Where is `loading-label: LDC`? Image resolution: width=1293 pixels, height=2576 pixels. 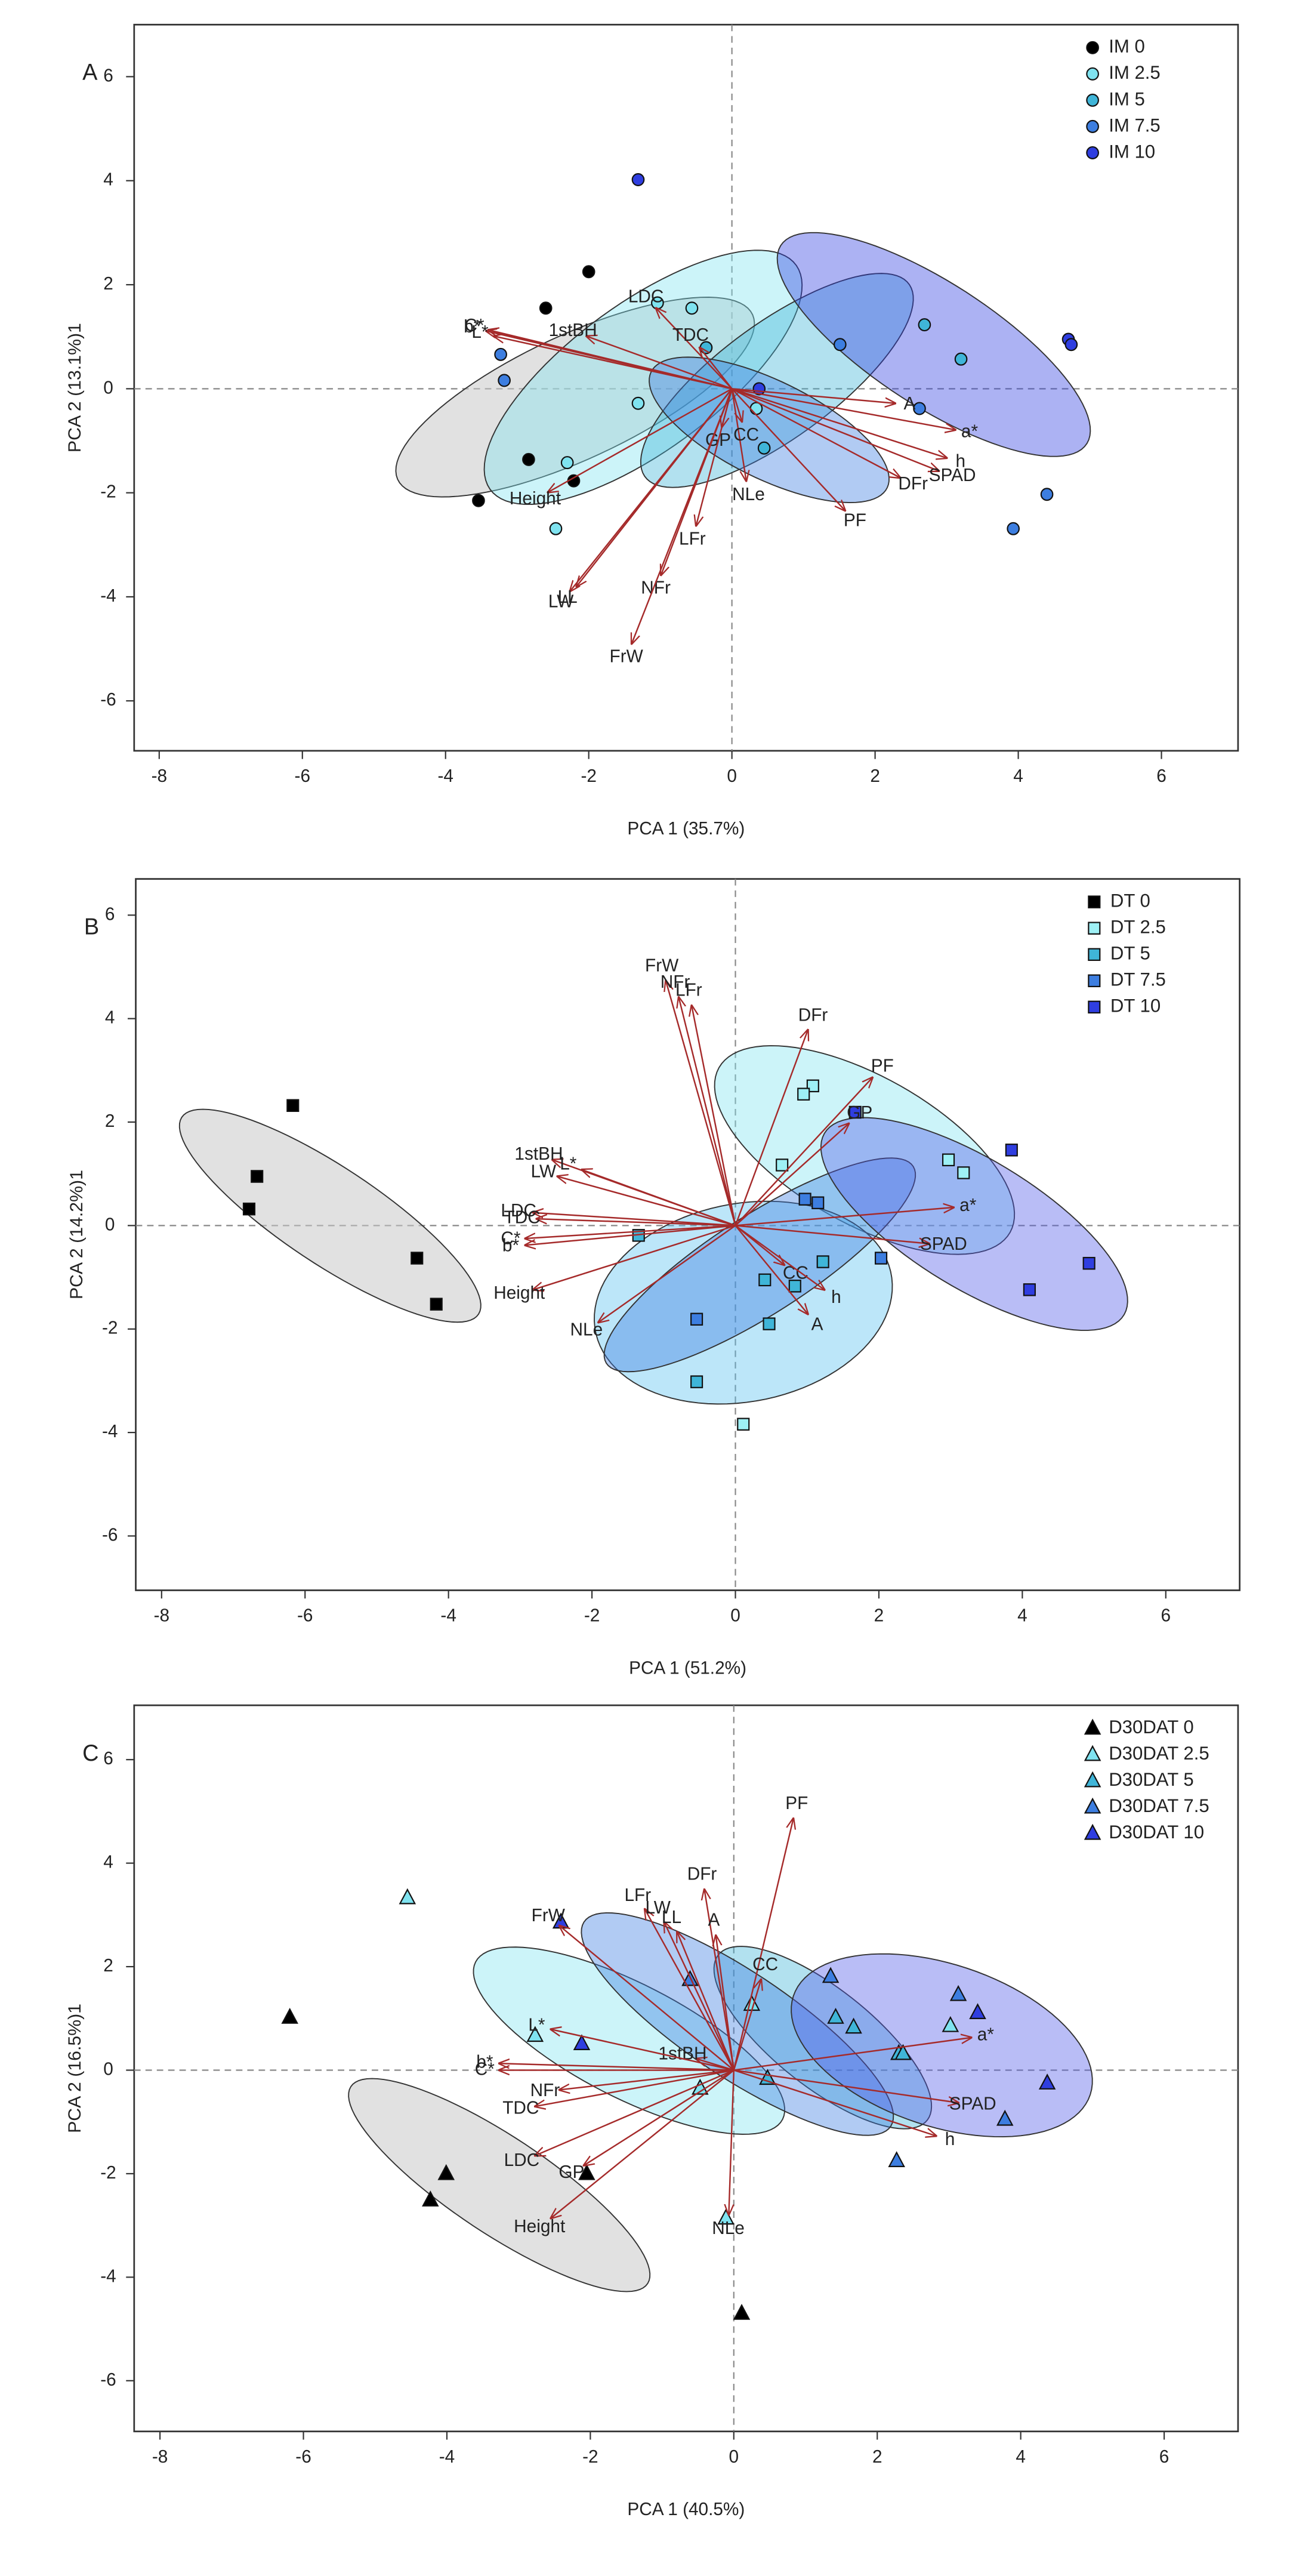
loading-label: LDC is located at coordinates (522, 2160).